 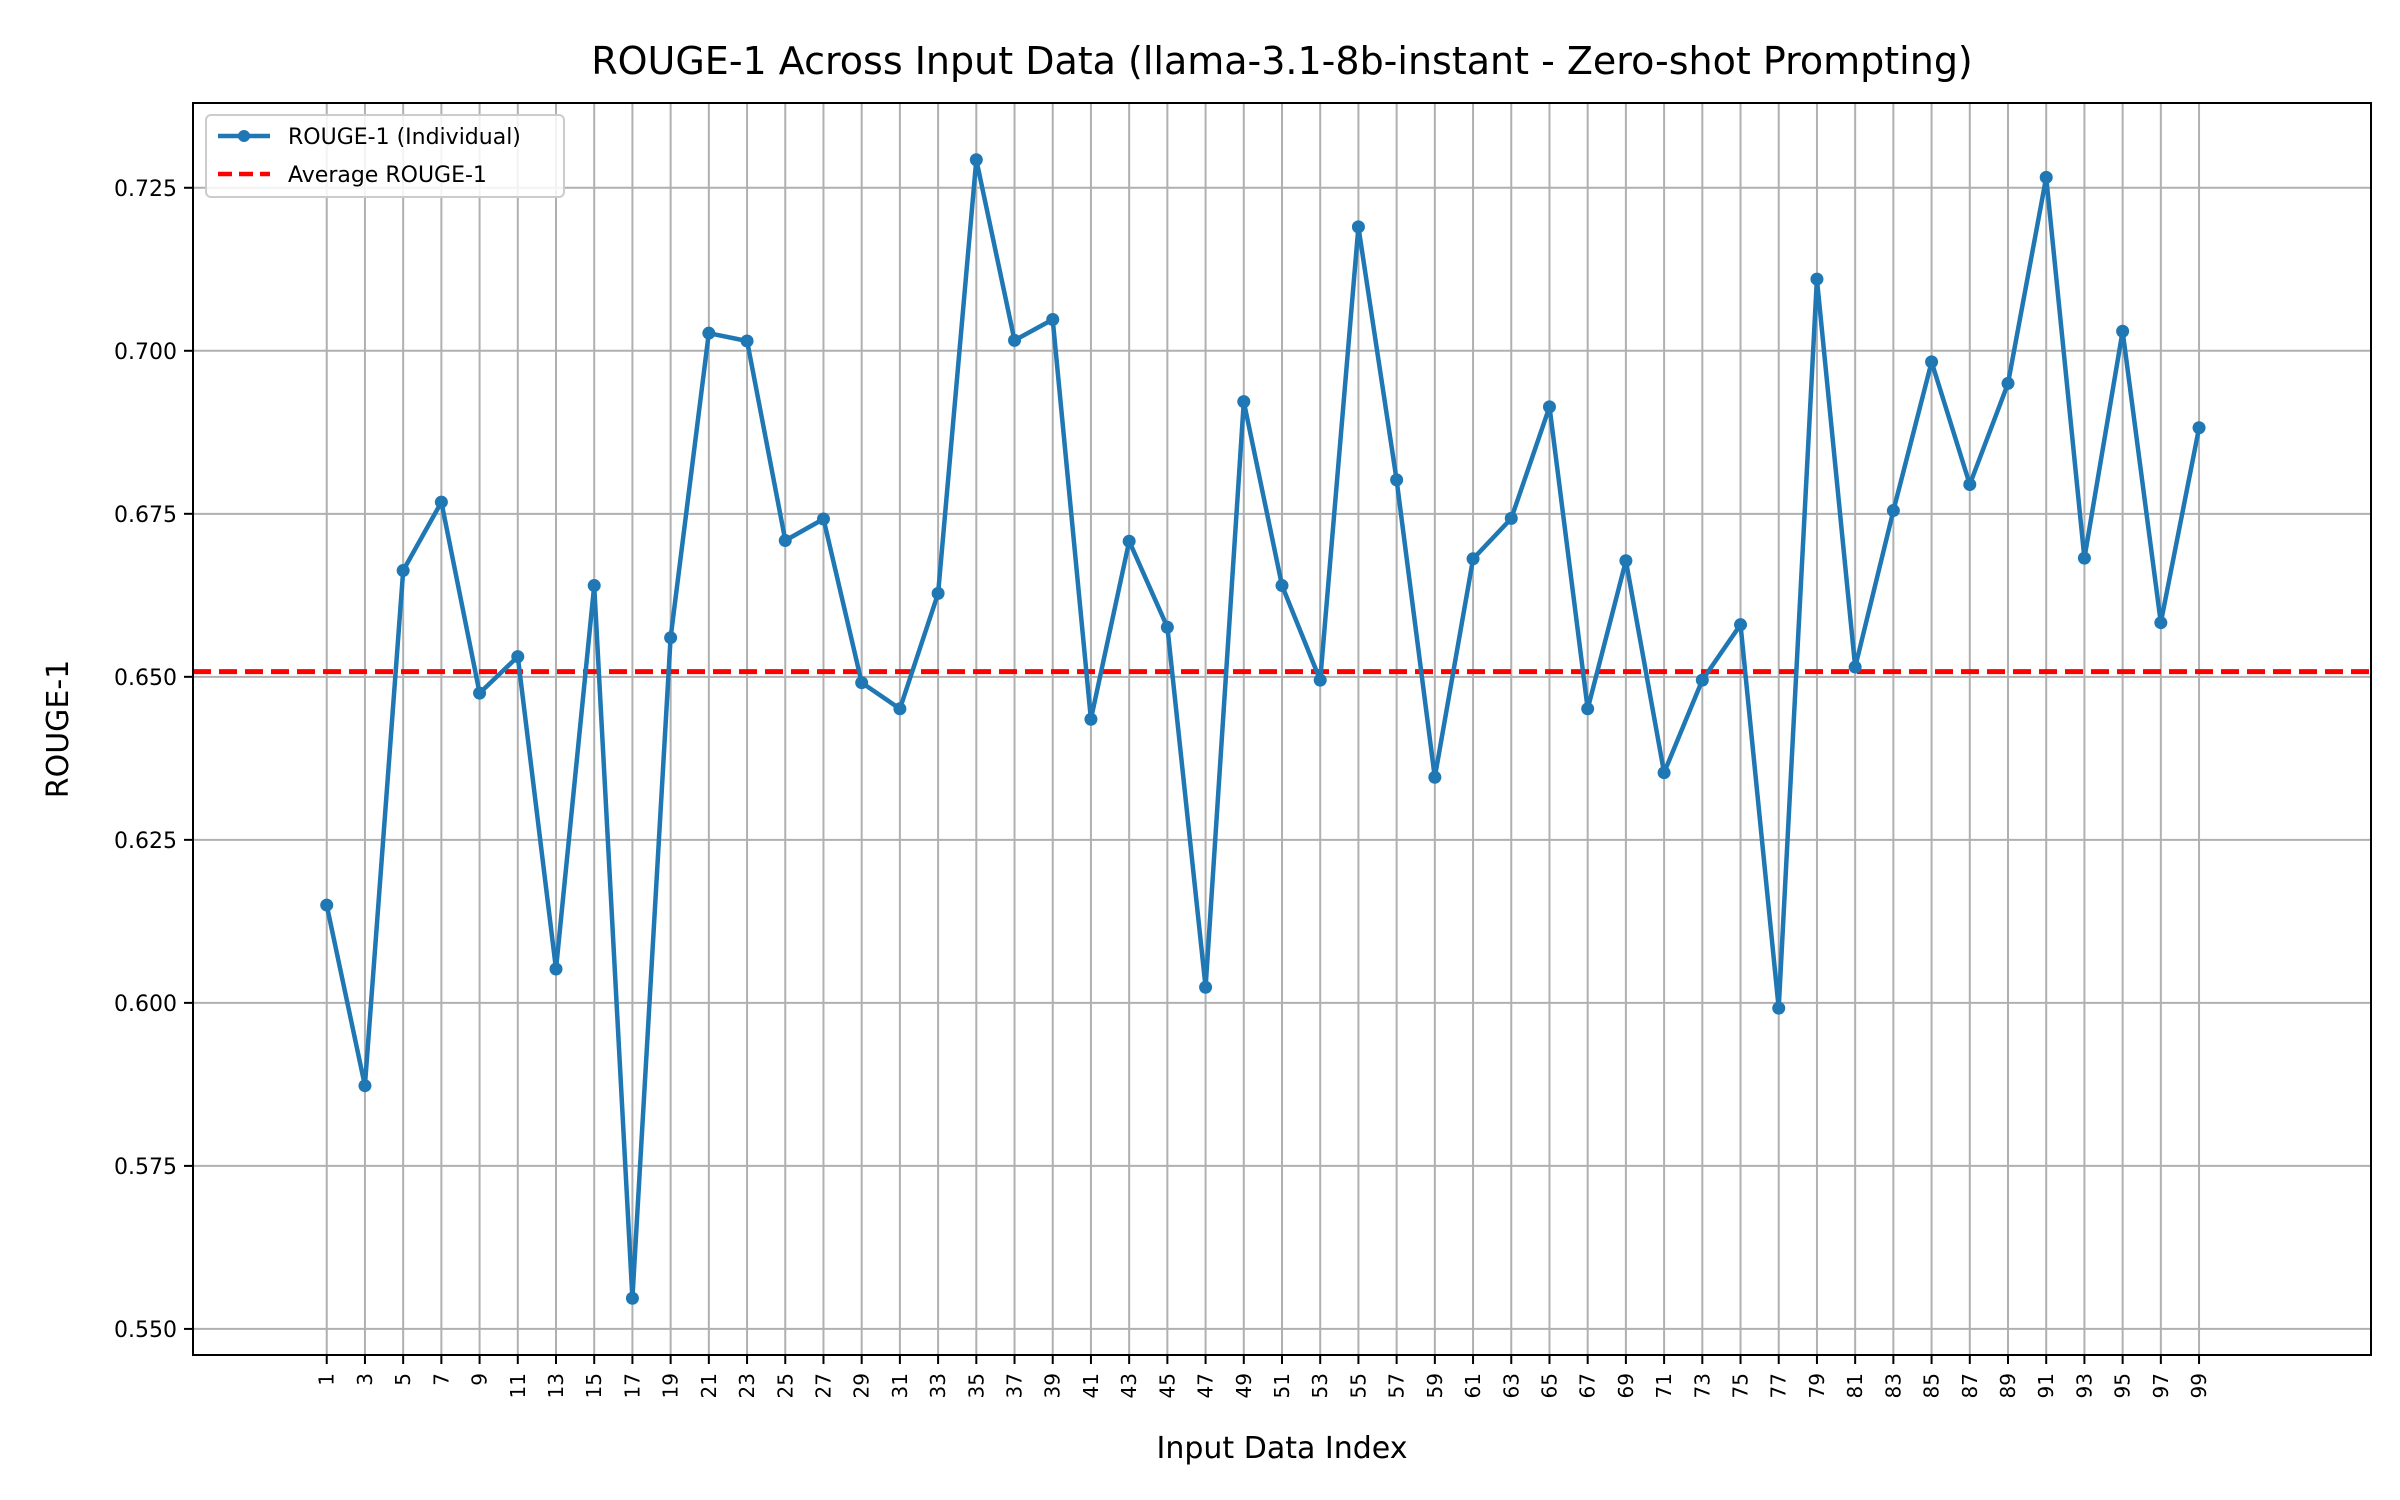 I want to click on x-tick-label: 97, so click(x=2161, y=1385).